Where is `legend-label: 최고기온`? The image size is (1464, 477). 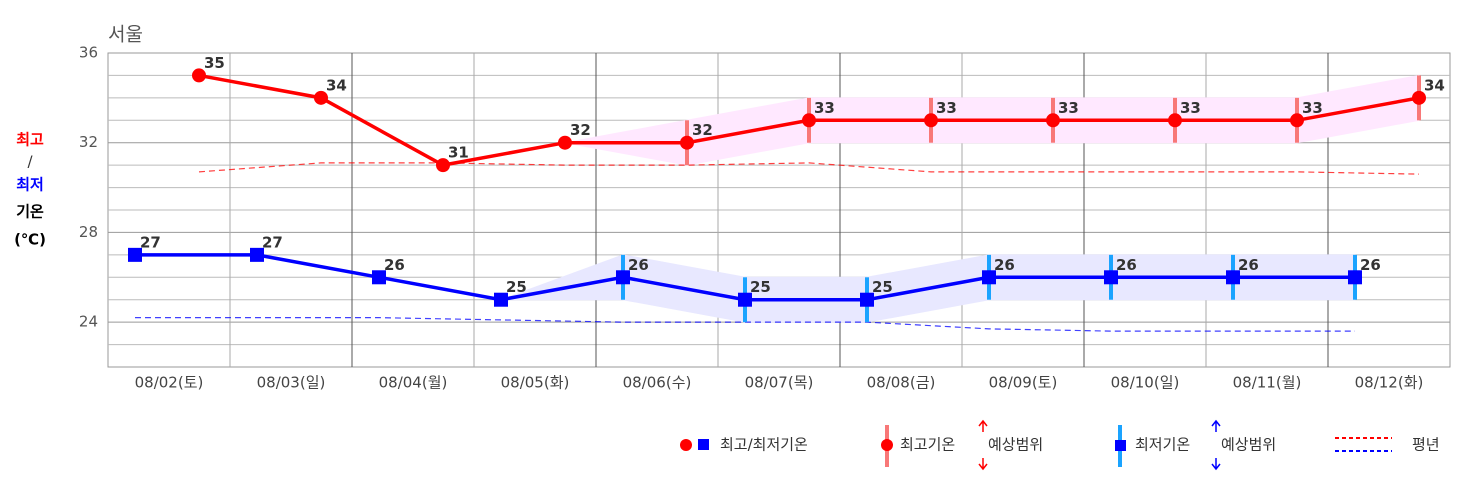
legend-label: 최고기온 is located at coordinates (927, 445).